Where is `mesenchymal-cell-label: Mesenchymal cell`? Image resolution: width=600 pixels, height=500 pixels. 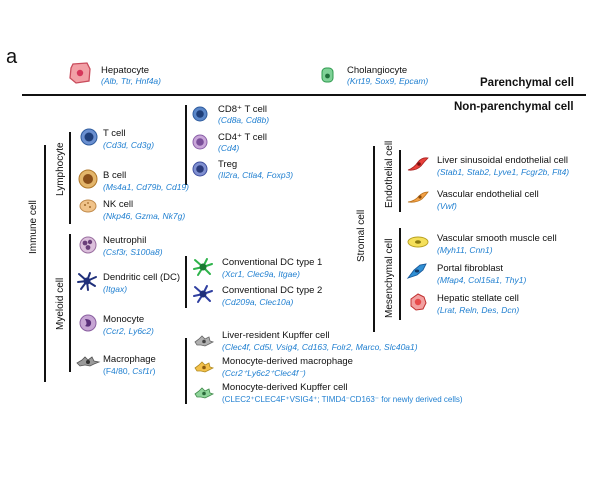 mesenchymal-cell-label: Mesenchymal cell is located at coordinates (389, 278).